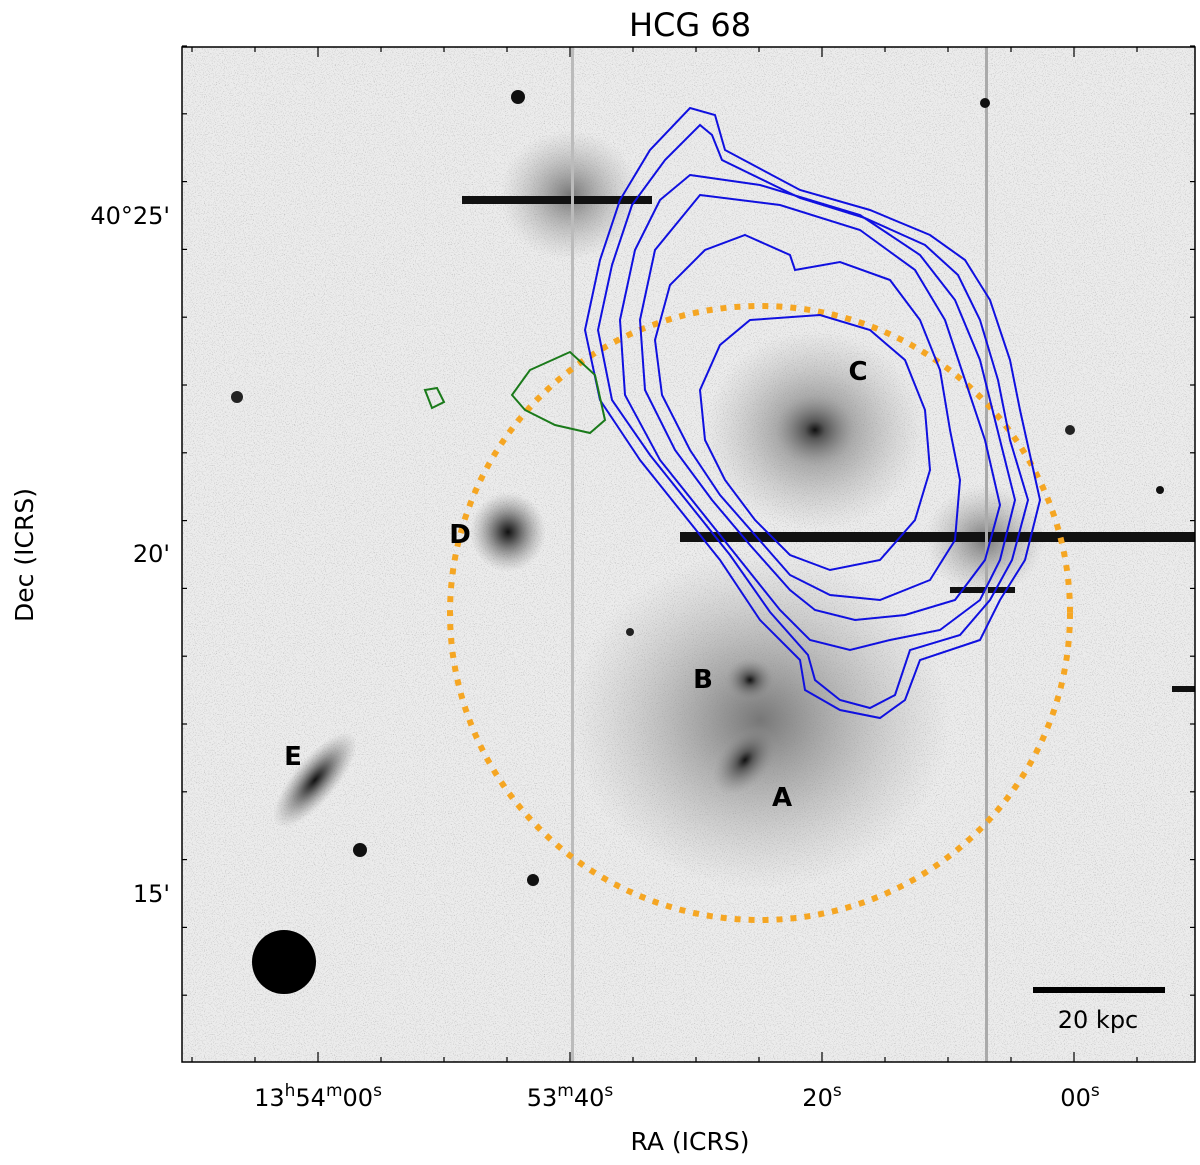 This screenshot has width=1200, height=1165. Describe the element at coordinates (293, 757) in the screenshot. I see `galaxy-label: E` at that location.